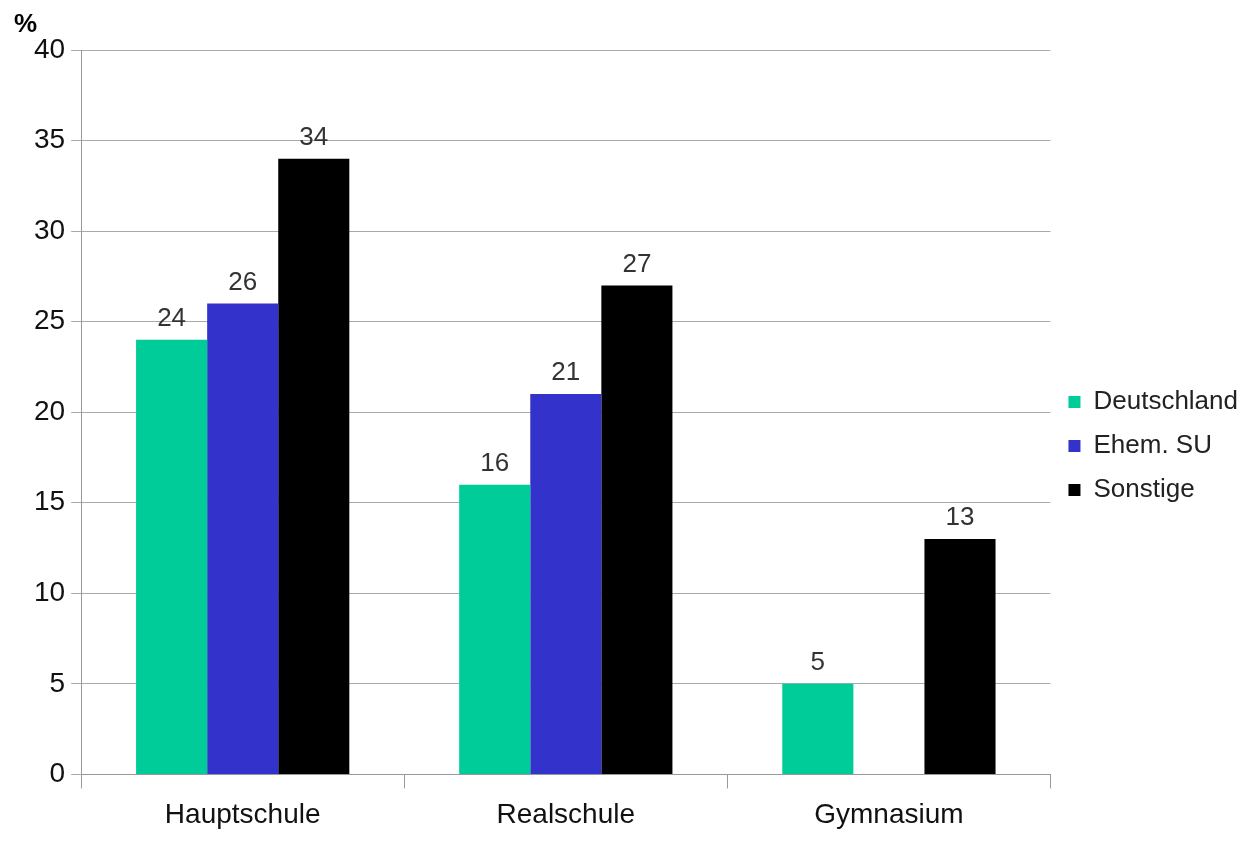  What do you see at coordinates (1144, 488) in the screenshot?
I see `legend-label: Sonstige` at bounding box center [1144, 488].